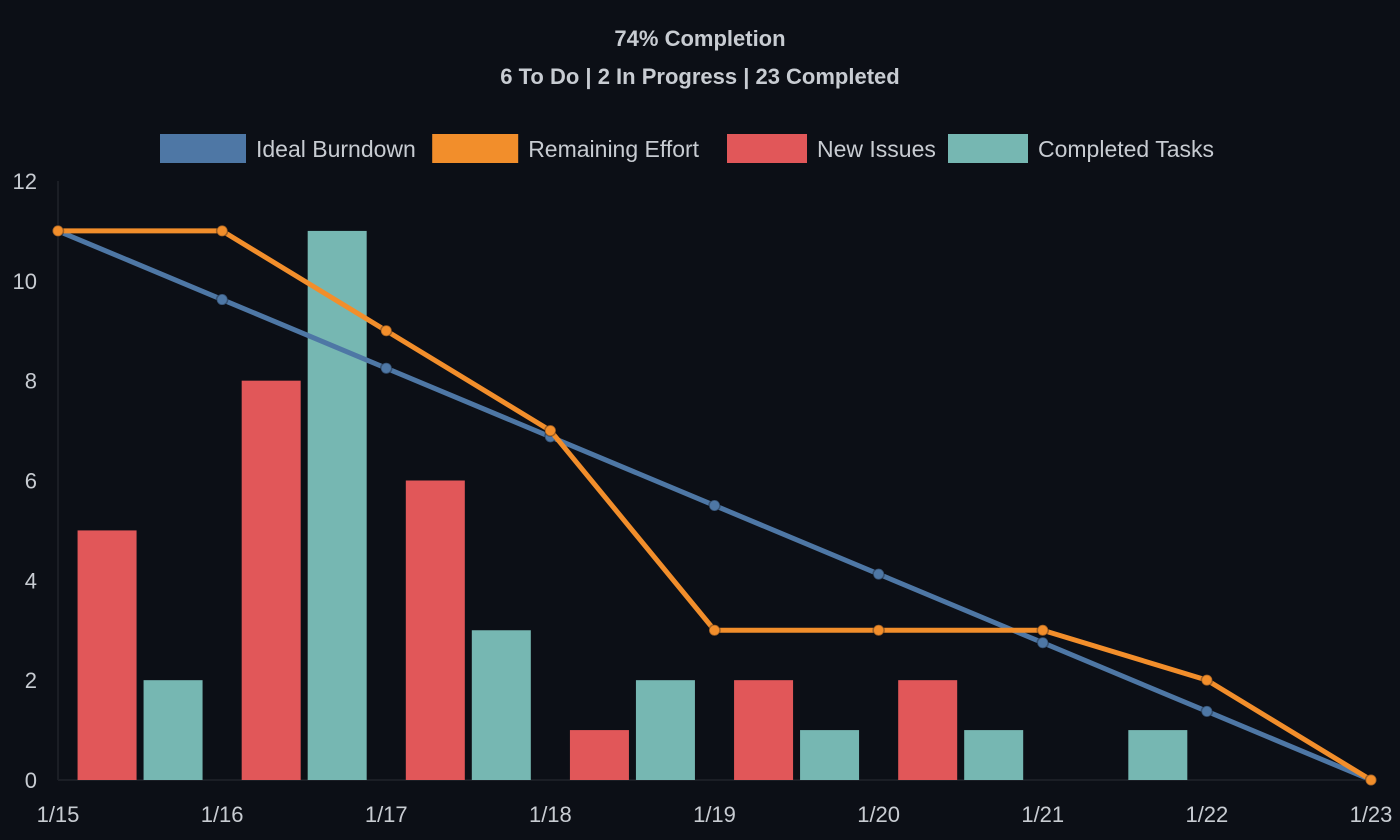  I want to click on legend-label: New Issues, so click(876, 149).